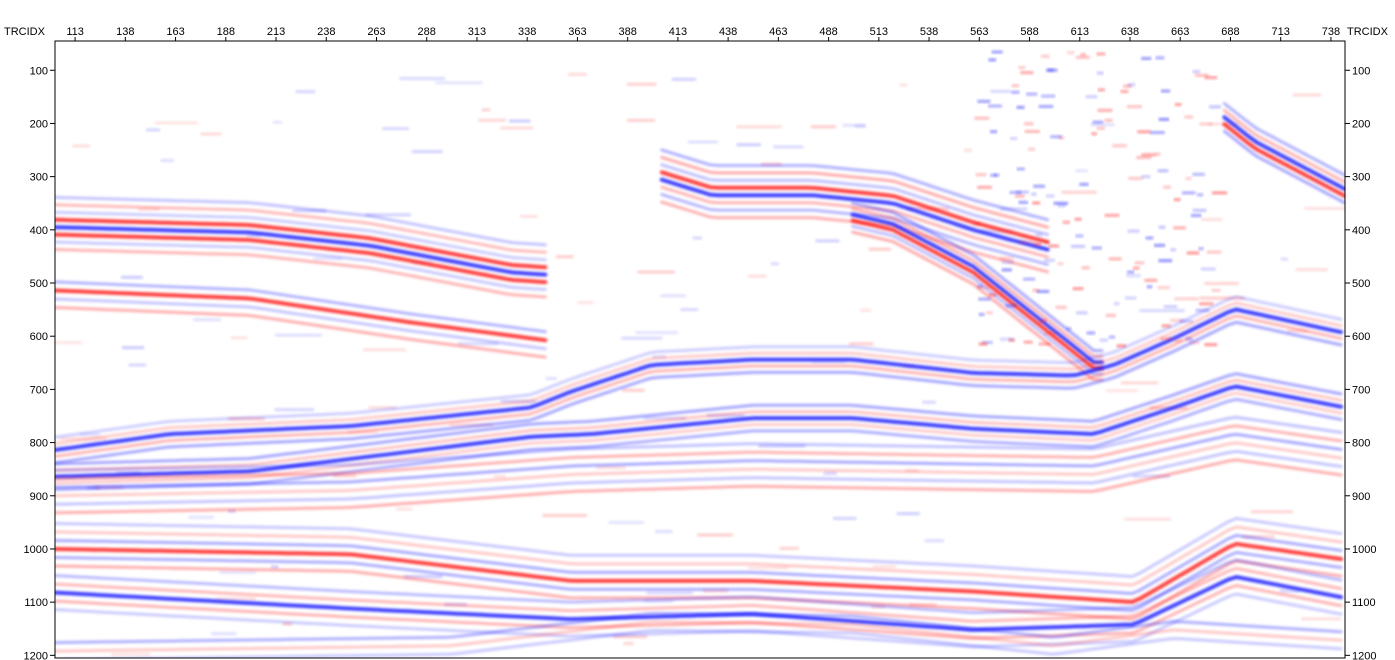  I want to click on trace-tick-label: 338, so click(527, 32).